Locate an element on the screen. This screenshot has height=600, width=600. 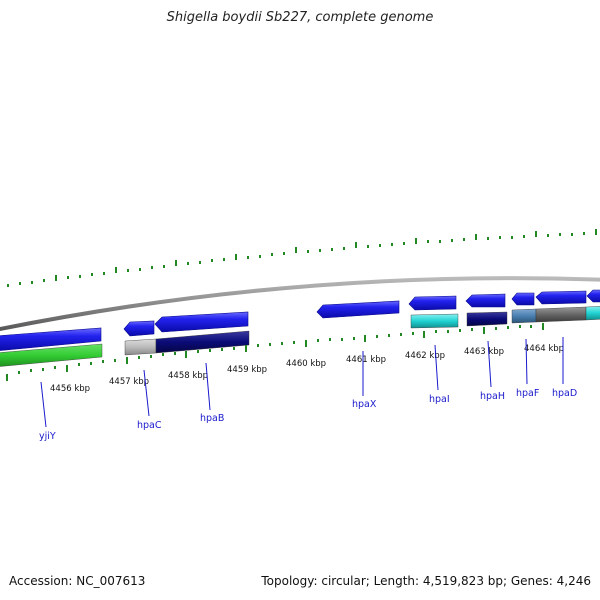
scale-label: 4456 kbp is located at coordinates (70, 389).